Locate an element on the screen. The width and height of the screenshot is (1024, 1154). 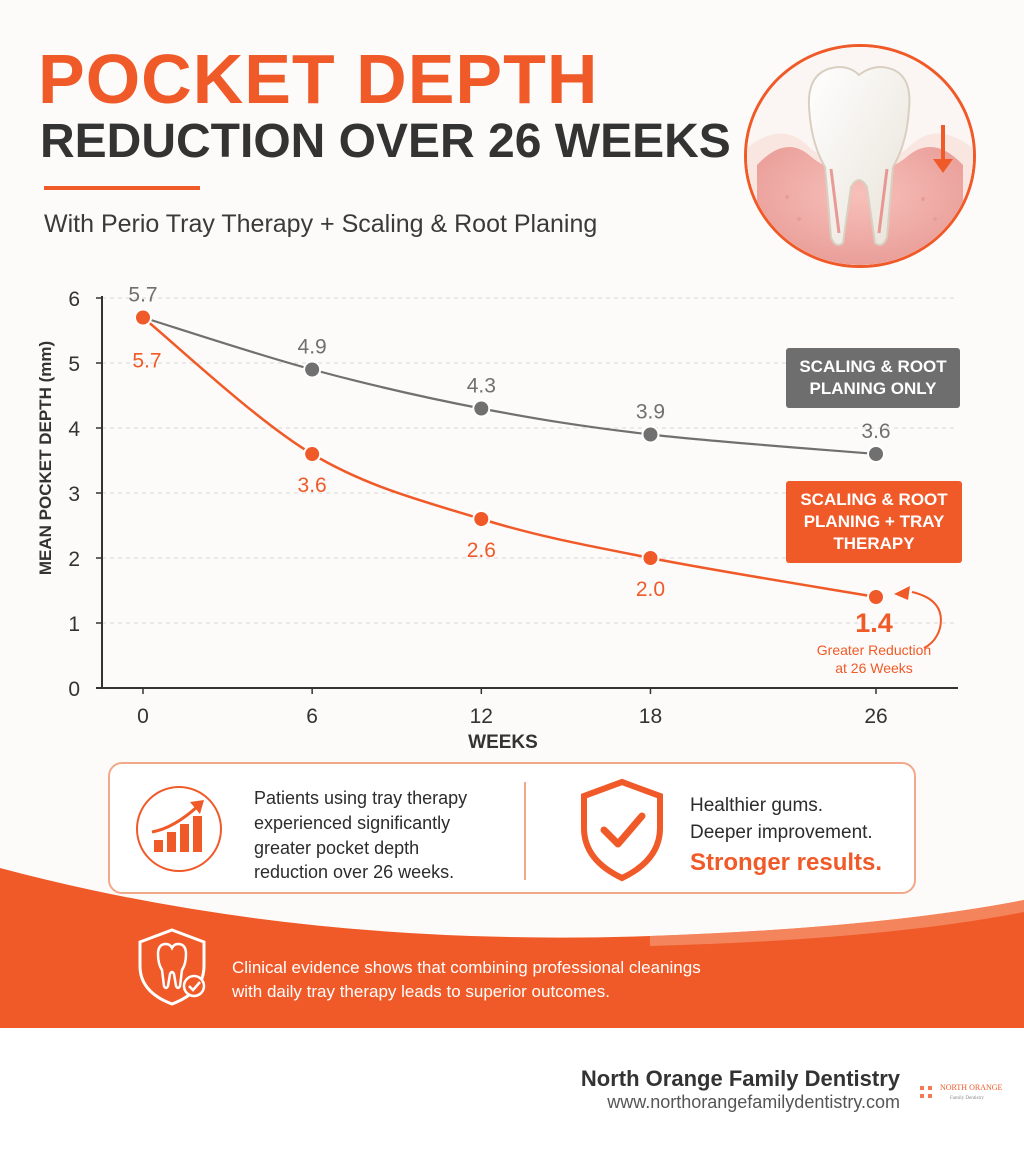
card-line: Patients using tray therapy is located at coordinates (361, 798).